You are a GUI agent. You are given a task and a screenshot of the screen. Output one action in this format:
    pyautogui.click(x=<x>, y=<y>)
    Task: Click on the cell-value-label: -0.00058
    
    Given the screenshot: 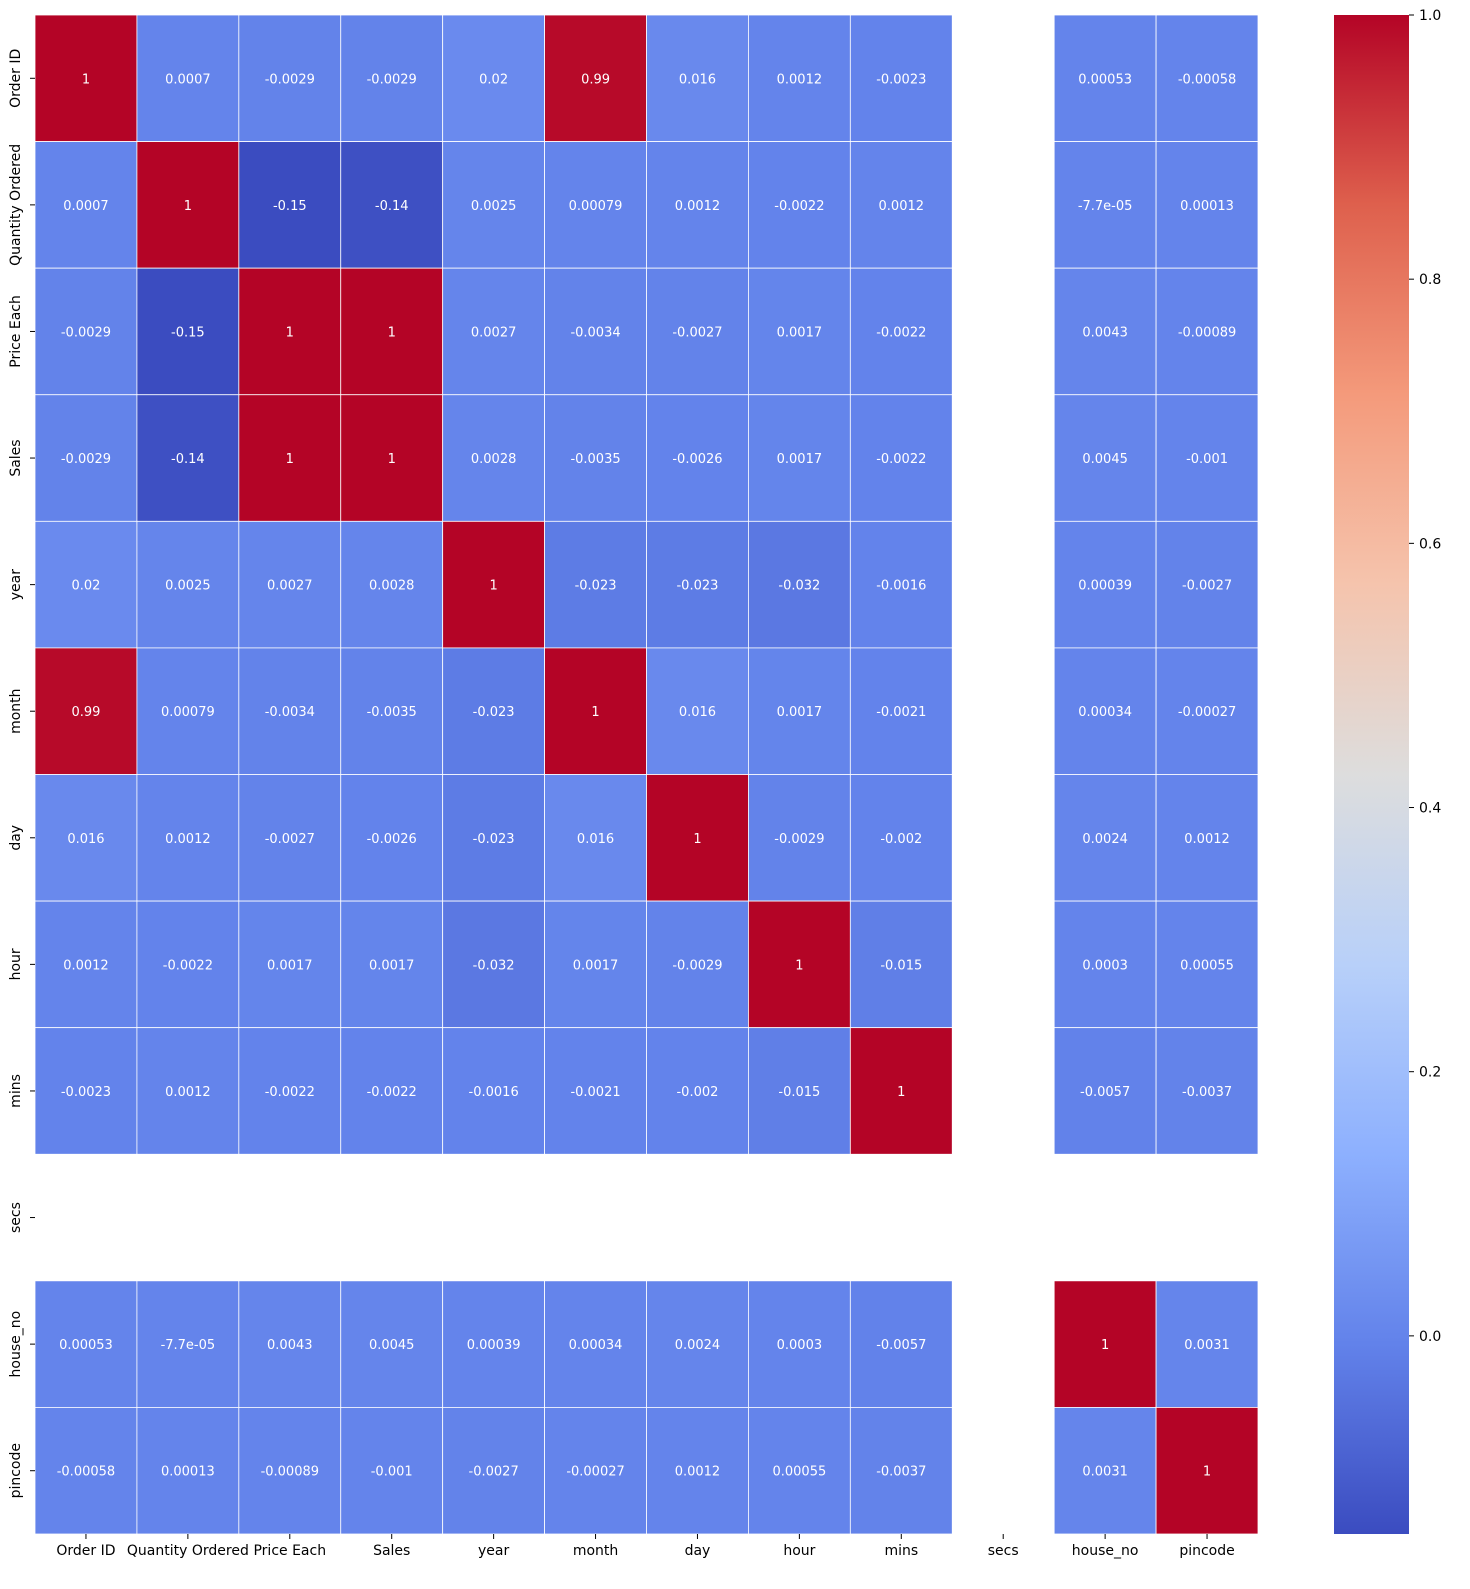 What is the action you would take?
    pyautogui.click(x=86, y=1472)
    